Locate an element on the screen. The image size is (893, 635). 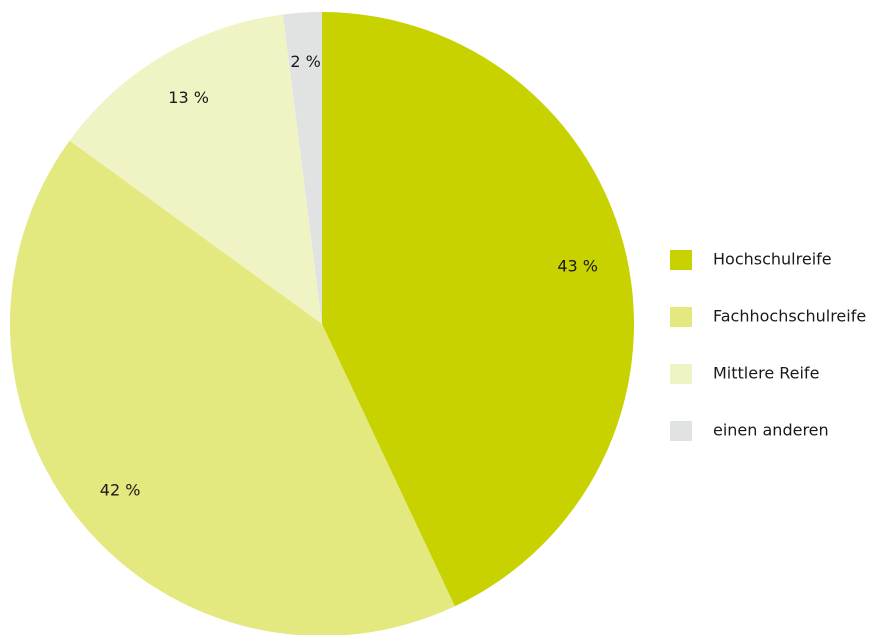
legend-label: Fachhochschulreife is located at coordinates (789, 316).